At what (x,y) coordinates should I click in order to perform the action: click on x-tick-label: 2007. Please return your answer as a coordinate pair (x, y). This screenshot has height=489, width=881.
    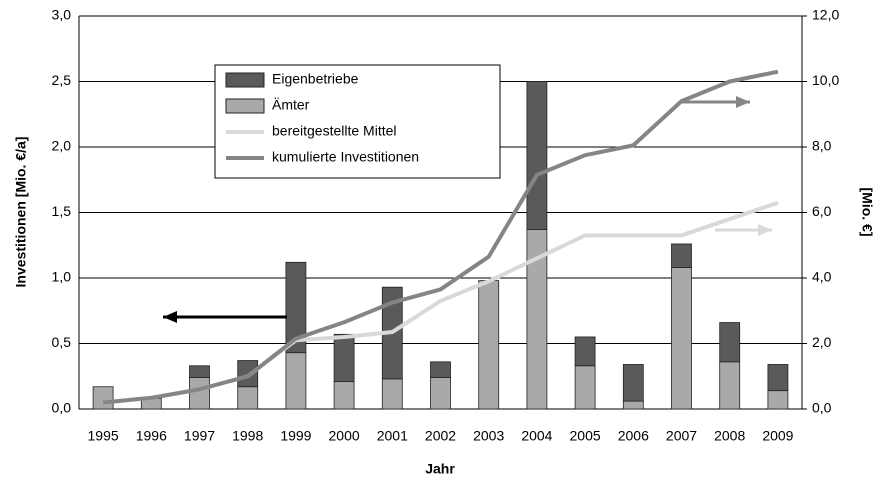
    Looking at the image, I should click on (681, 436).